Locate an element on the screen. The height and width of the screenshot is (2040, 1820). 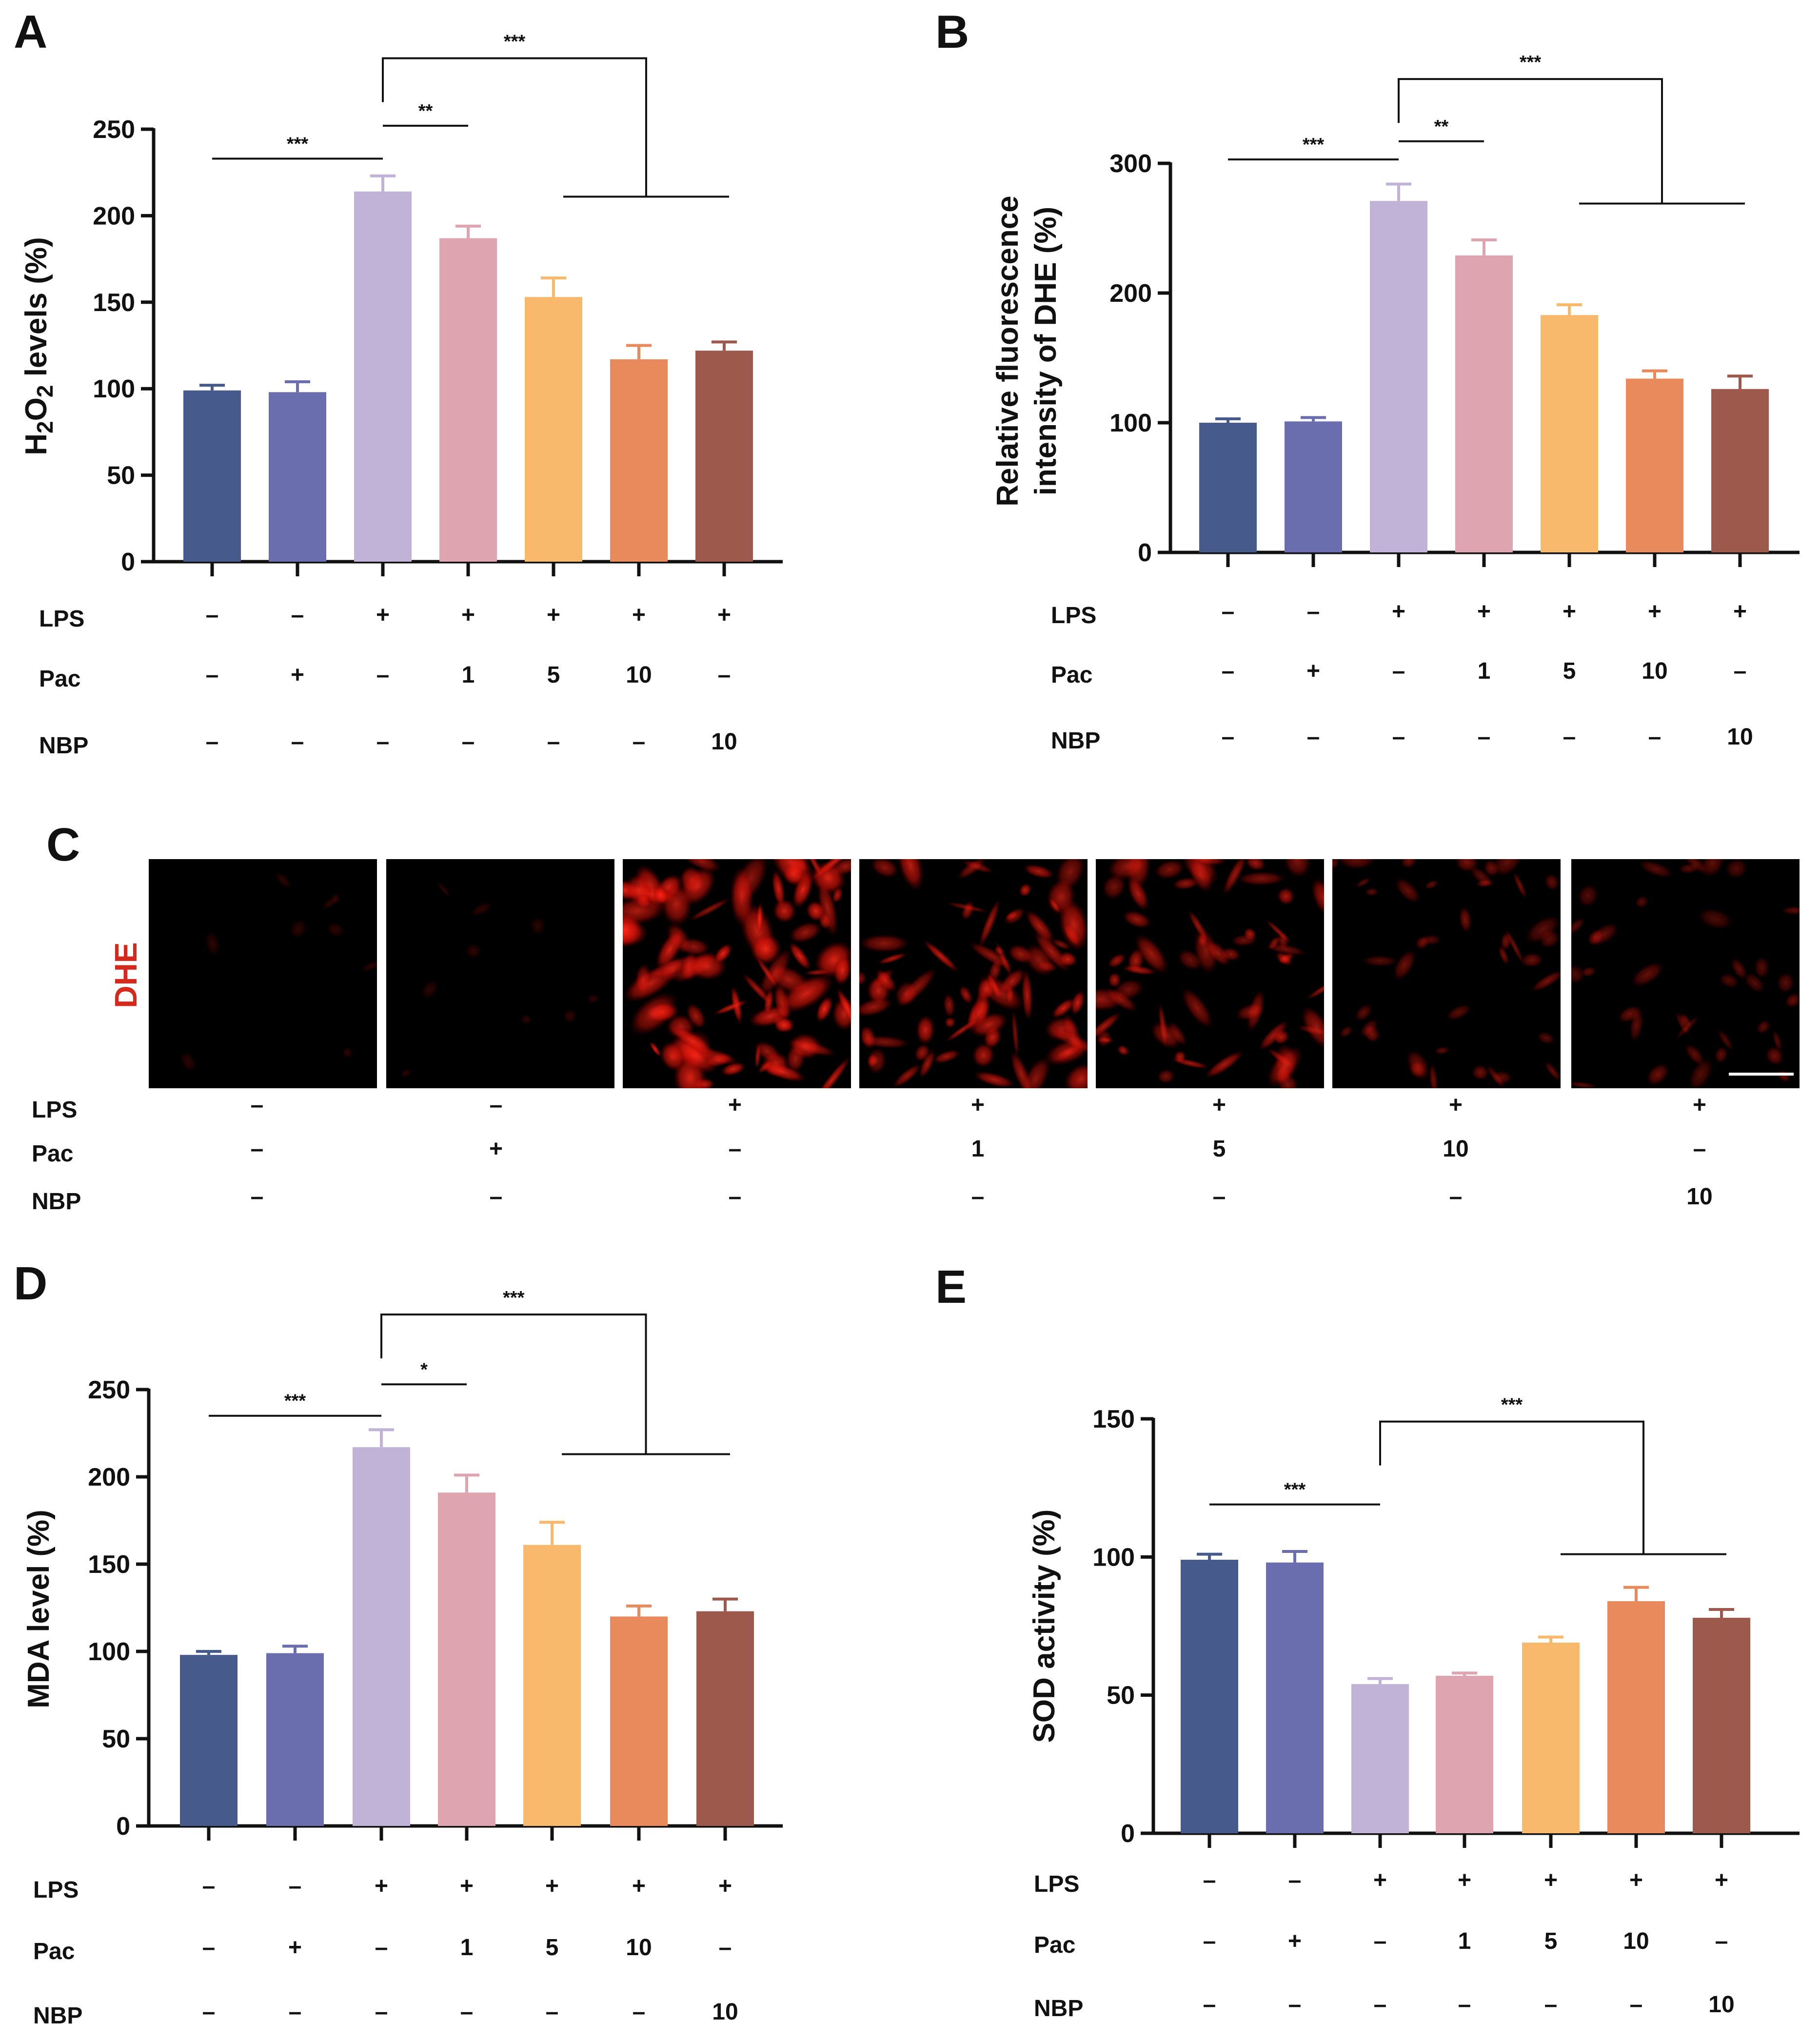
y-axis-title: SOD activity (%) is located at coordinates (1044, 1626).